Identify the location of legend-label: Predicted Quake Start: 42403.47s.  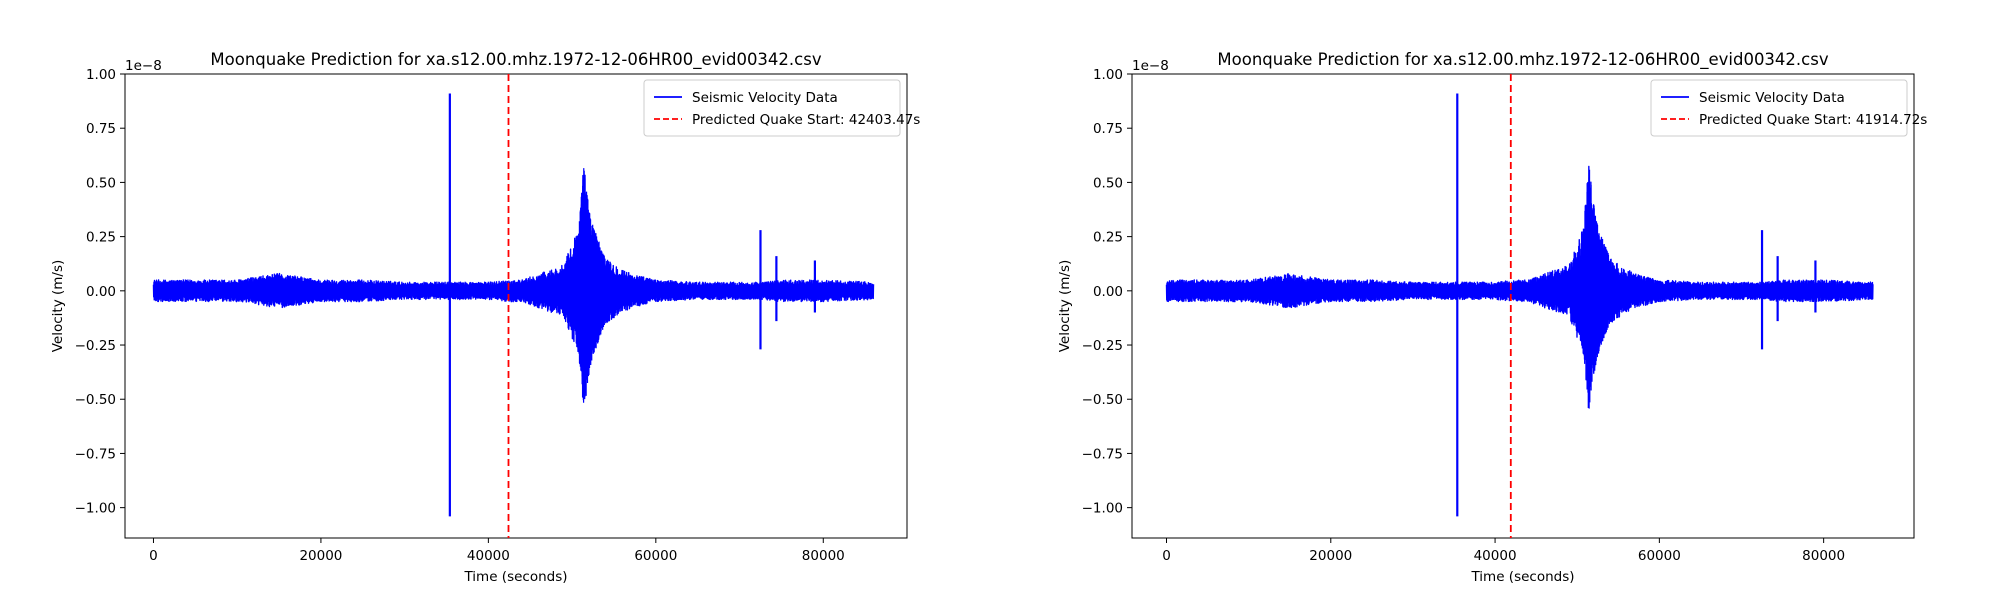
(806, 120).